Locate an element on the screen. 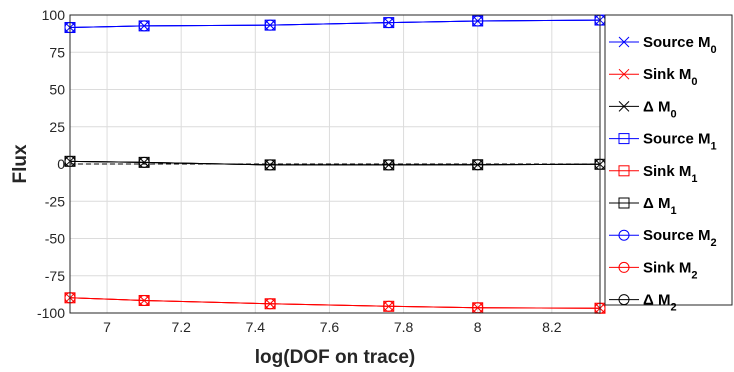 The width and height of the screenshot is (734, 372). legend-box is located at coordinates (668, 160).